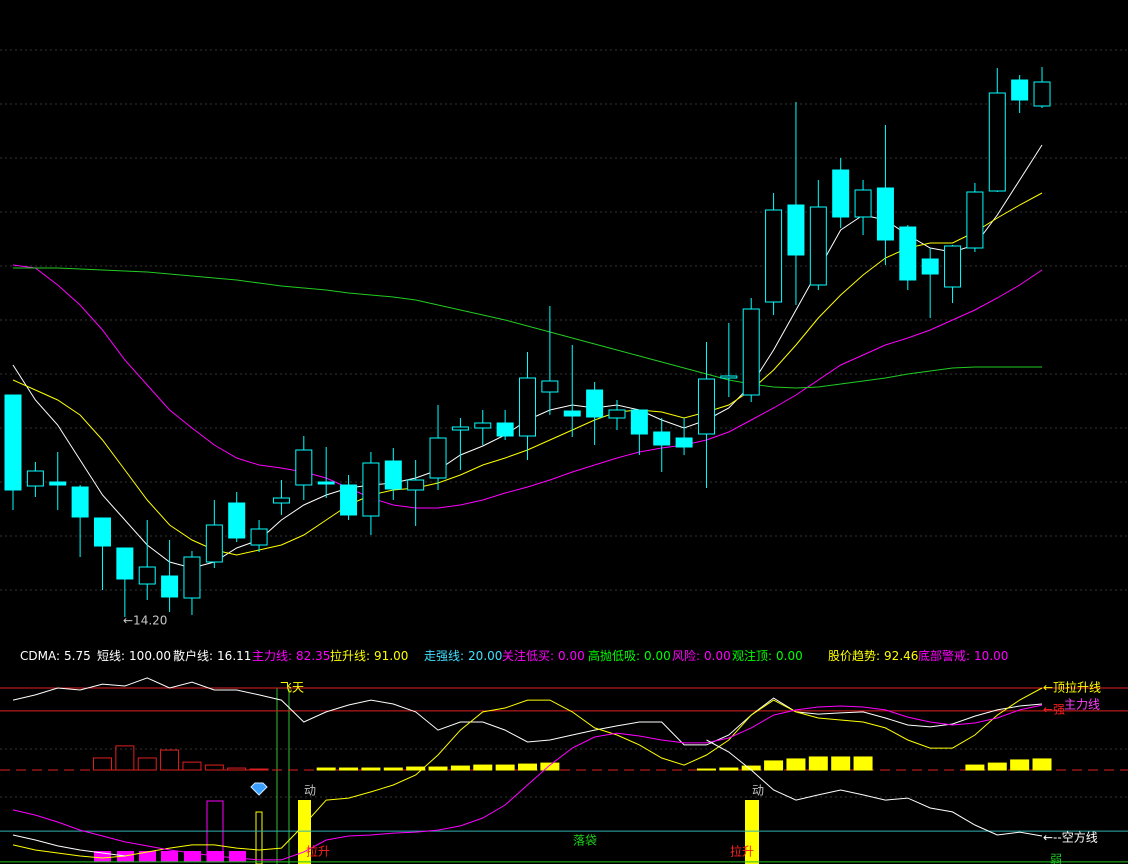 The height and width of the screenshot is (864, 1128). I want to click on readout-value: 16.11, so click(234, 656).